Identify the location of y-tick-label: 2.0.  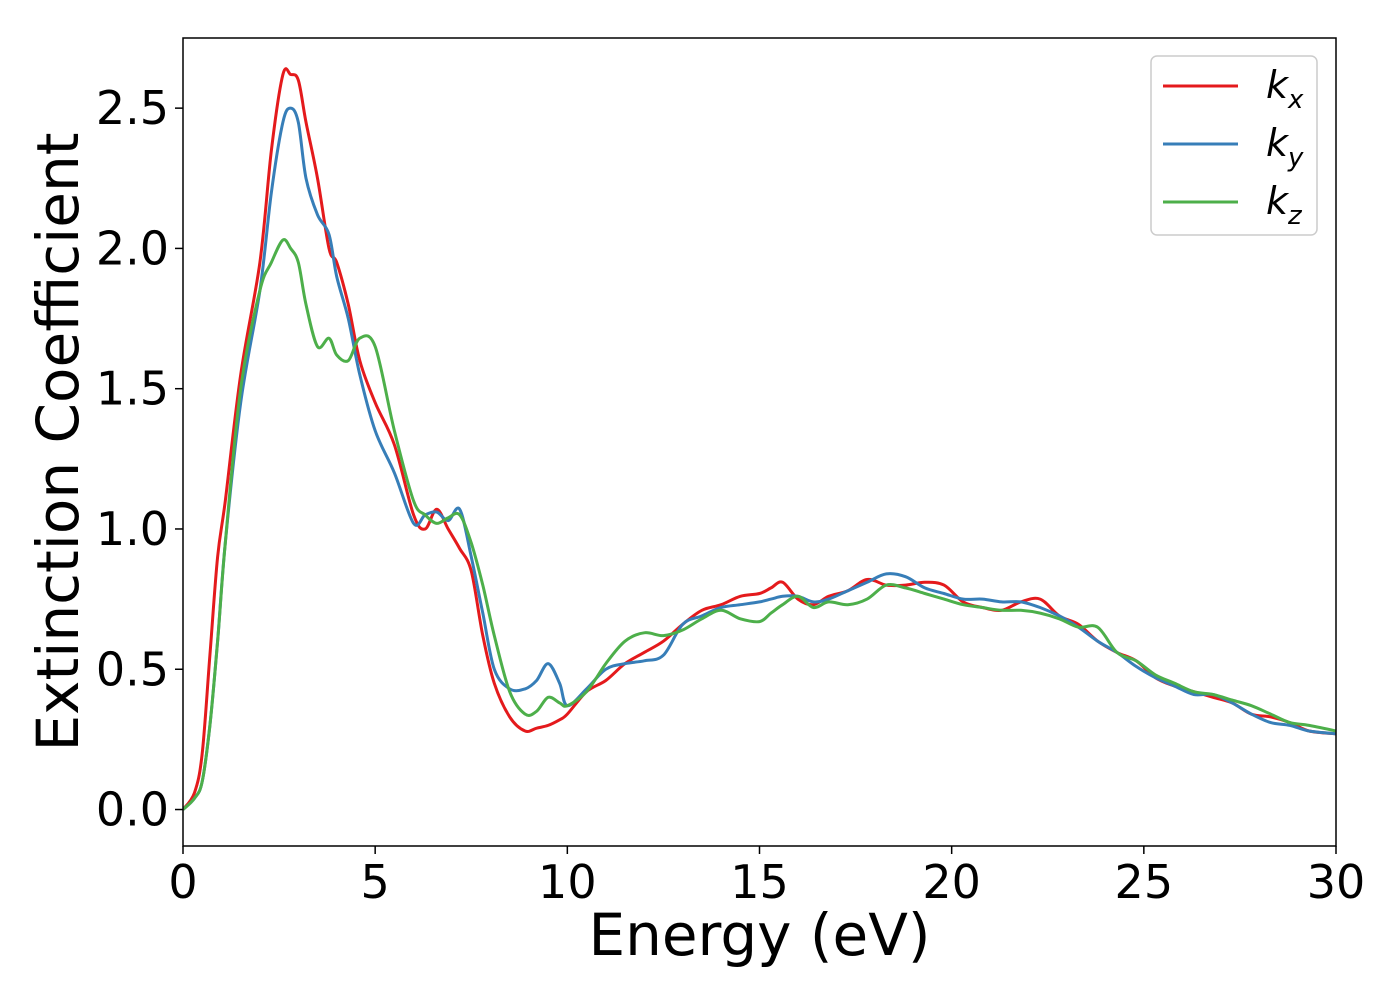
(132, 248).